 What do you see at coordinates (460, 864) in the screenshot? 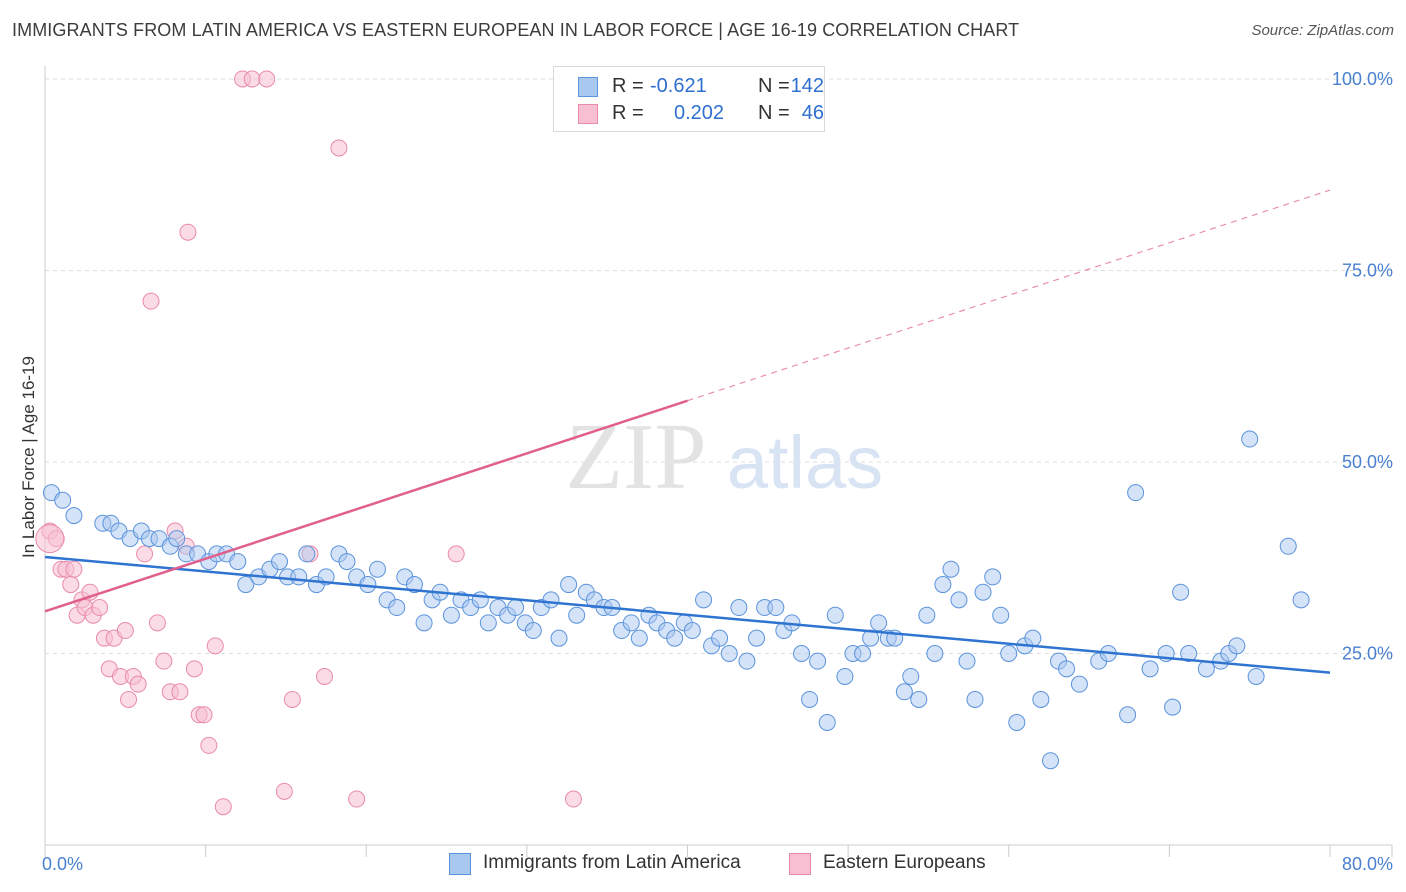
I see `bottom-legend-swatch-blue` at bounding box center [460, 864].